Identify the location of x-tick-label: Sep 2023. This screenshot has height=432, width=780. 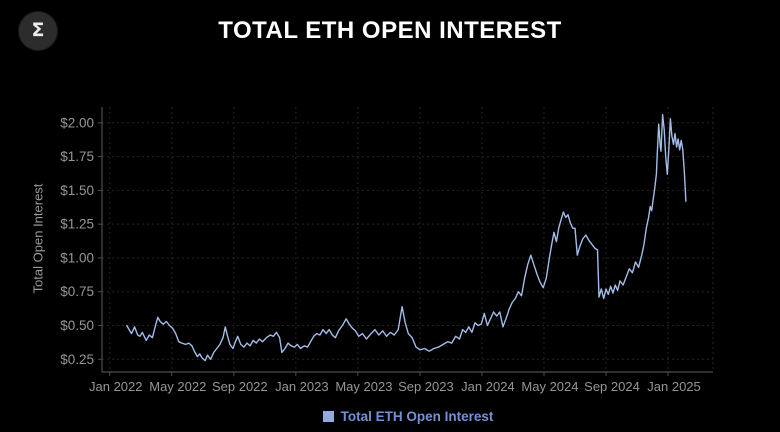
(426, 386).